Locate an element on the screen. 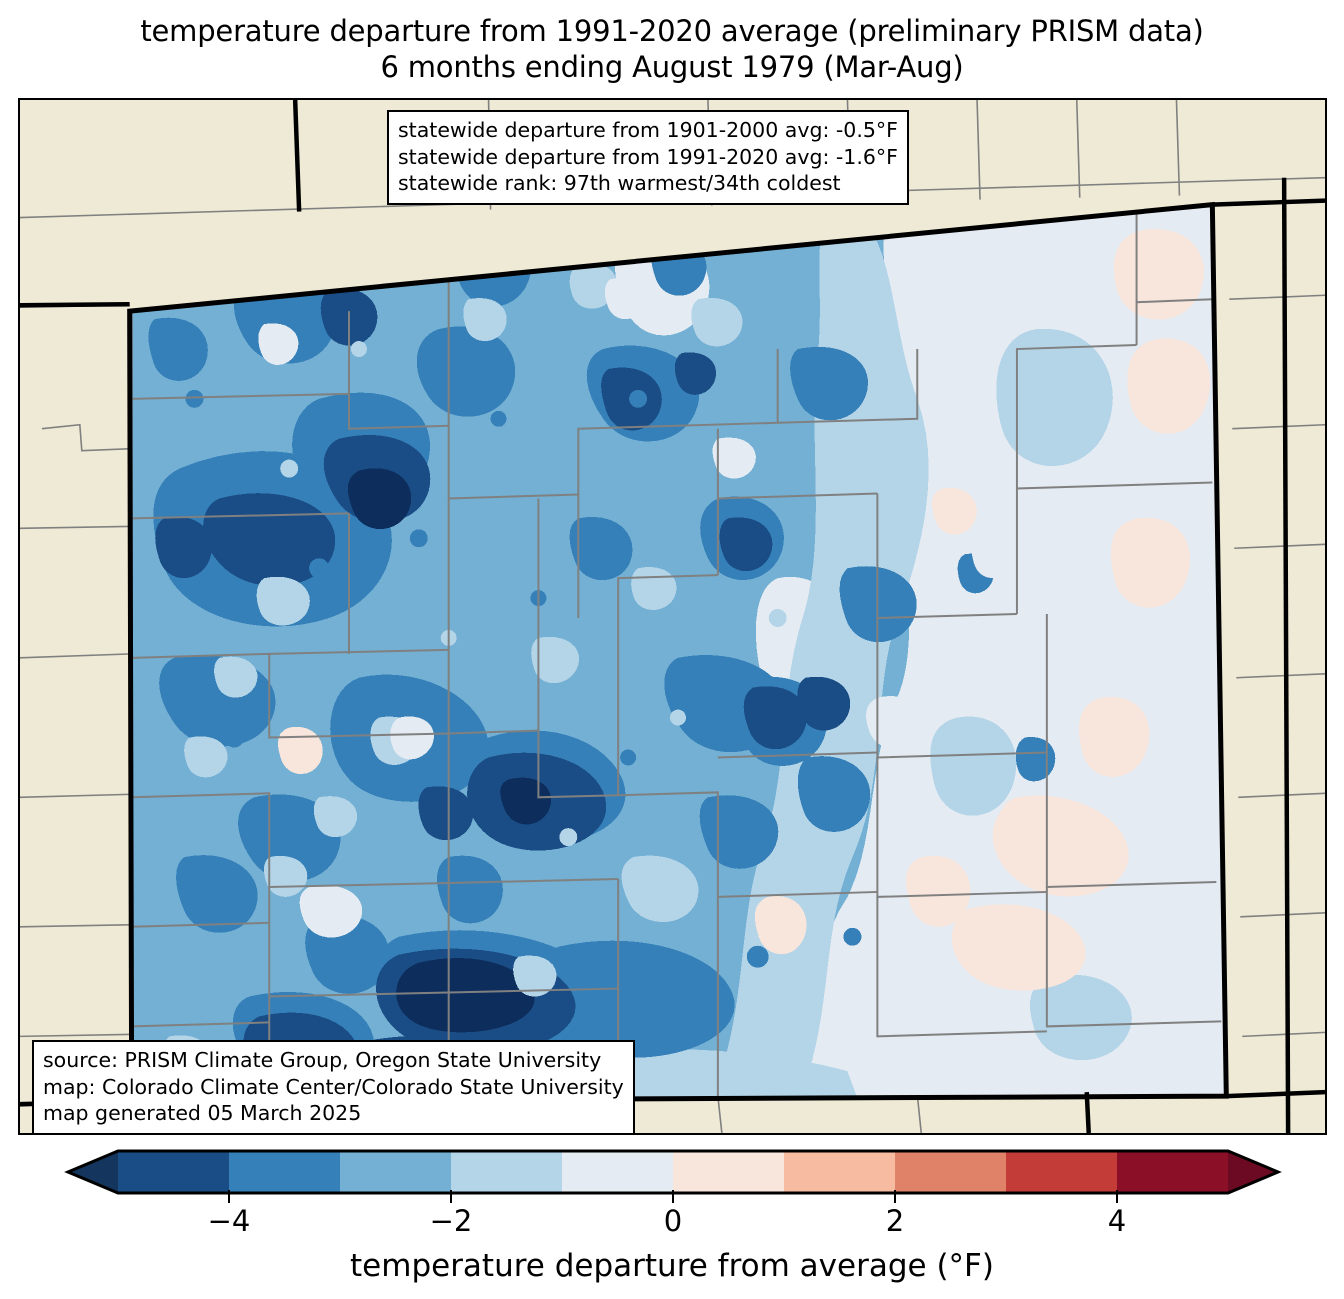 This screenshot has height=1299, width=1344. colorbar-tick-label: 0 is located at coordinates (673, 1221).